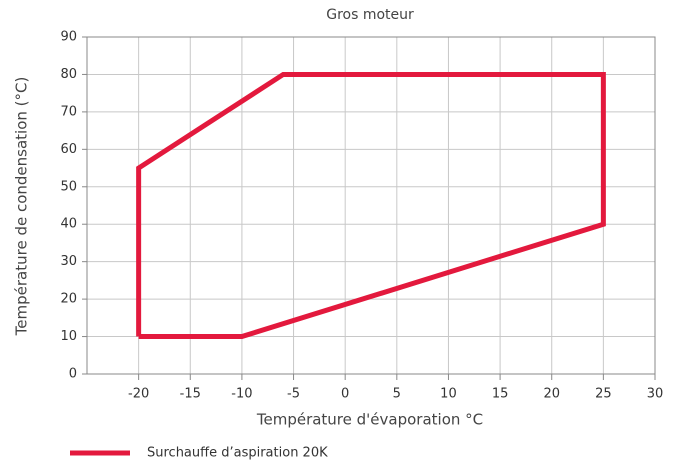 This screenshot has width=680, height=465. Describe the element at coordinates (397, 394) in the screenshot. I see `x-tick-label: 5` at that location.